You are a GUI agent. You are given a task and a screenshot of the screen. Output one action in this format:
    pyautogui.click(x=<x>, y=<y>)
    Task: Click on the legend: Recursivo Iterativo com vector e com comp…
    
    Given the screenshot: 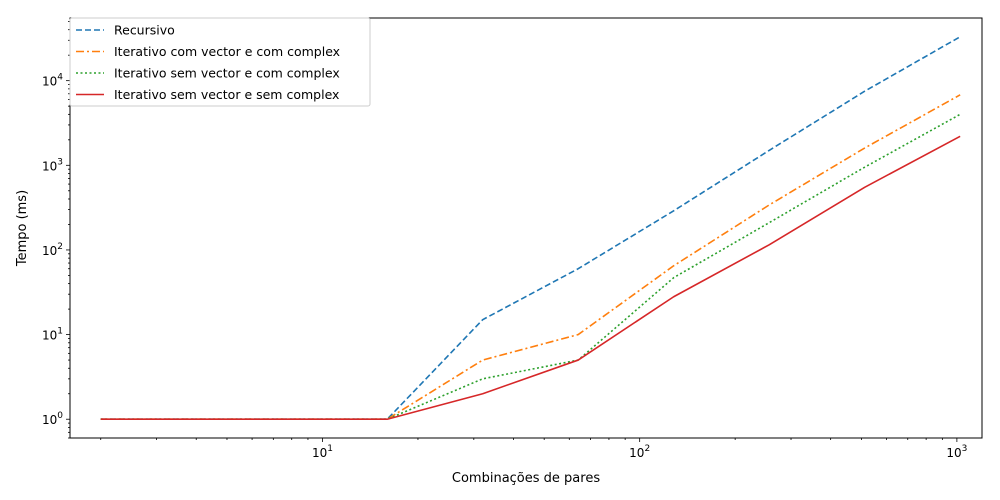 What is the action you would take?
    pyautogui.click(x=220, y=62)
    